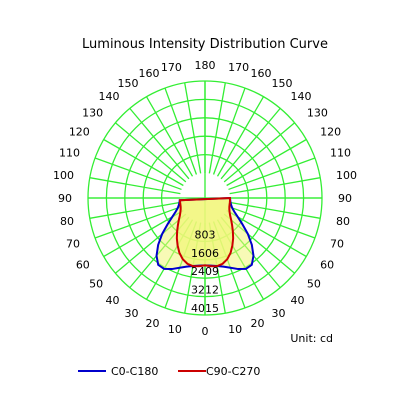 This screenshot has width=400, height=404. Describe the element at coordinates (345, 198) in the screenshot. I see `angle-label-right-90: 90` at that location.